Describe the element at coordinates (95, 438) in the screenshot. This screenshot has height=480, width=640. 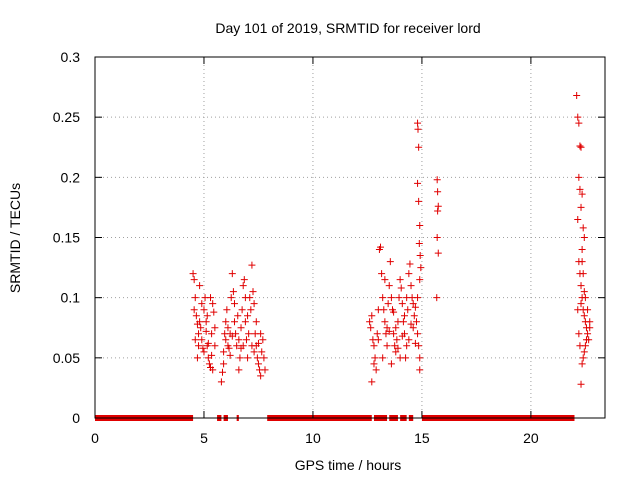
I see `x-tick-label: 0` at that location.